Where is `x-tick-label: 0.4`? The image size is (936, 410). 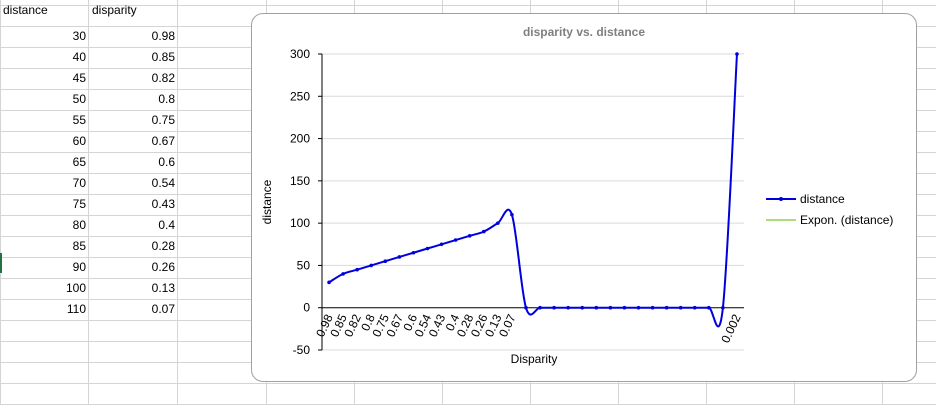 x-tick-label: 0.4 is located at coordinates (453, 322).